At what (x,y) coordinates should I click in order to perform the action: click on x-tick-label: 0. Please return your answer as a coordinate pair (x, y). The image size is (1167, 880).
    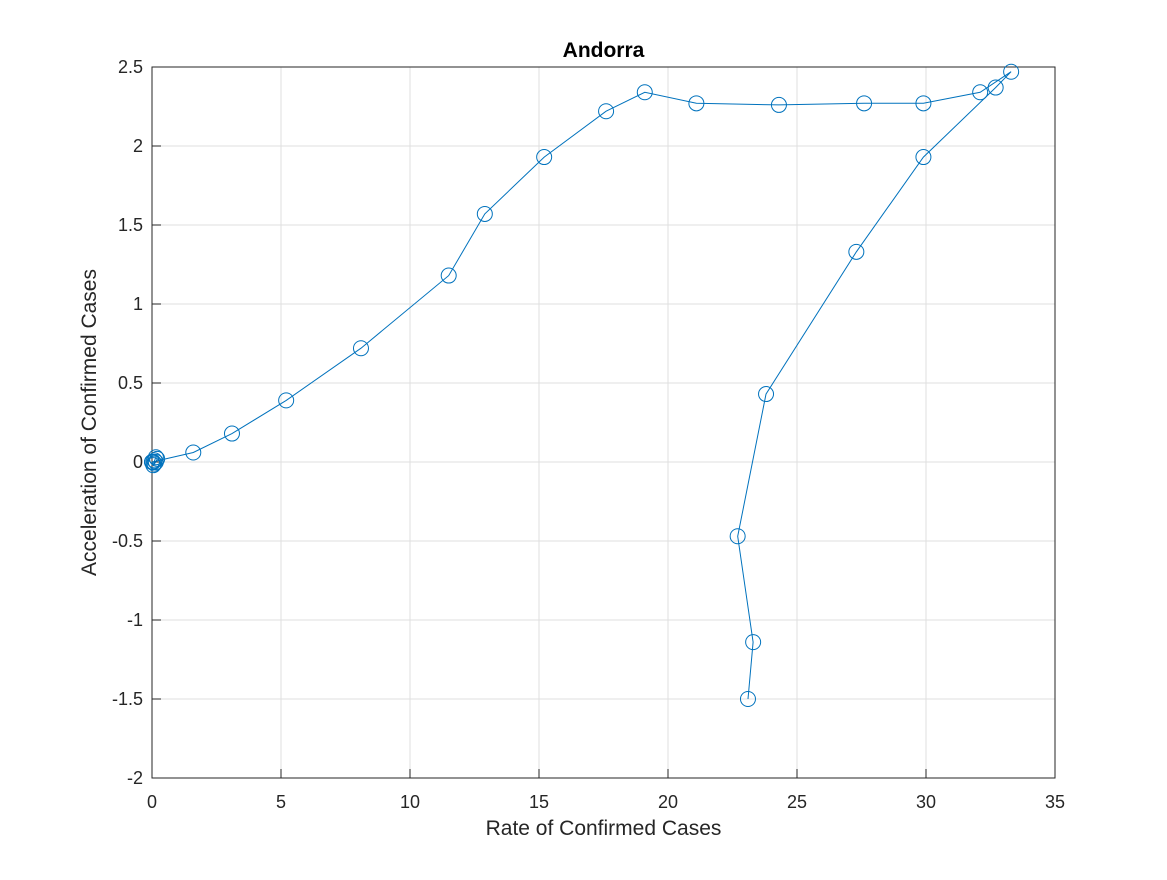
    Looking at the image, I should click on (152, 802).